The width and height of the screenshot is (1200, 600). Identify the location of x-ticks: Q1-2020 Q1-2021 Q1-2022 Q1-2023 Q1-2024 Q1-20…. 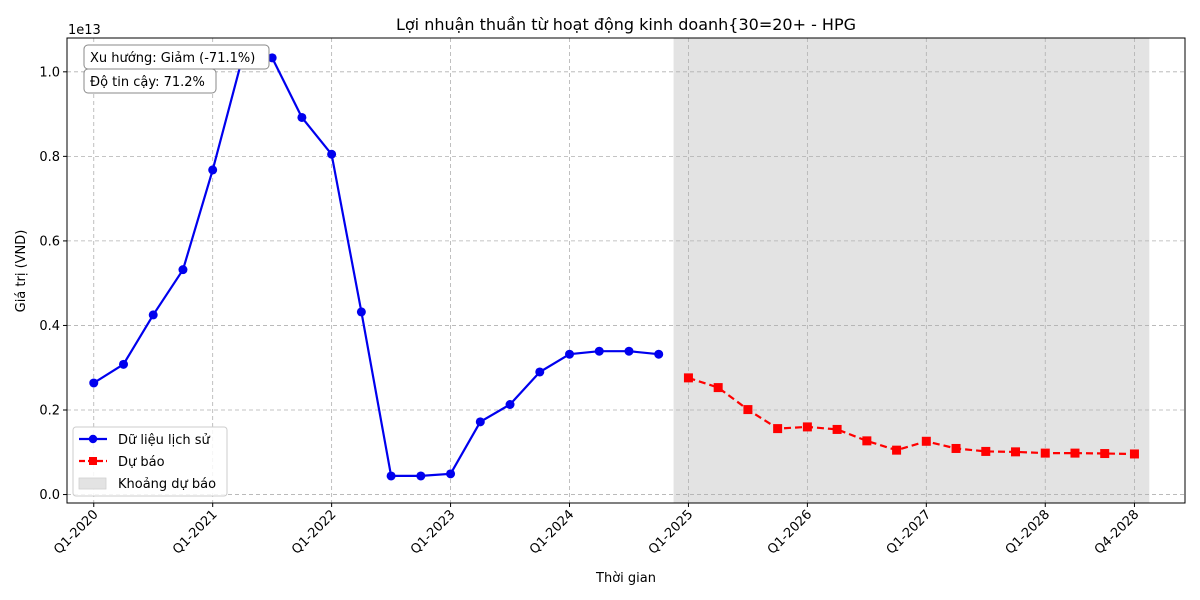
(596, 530).